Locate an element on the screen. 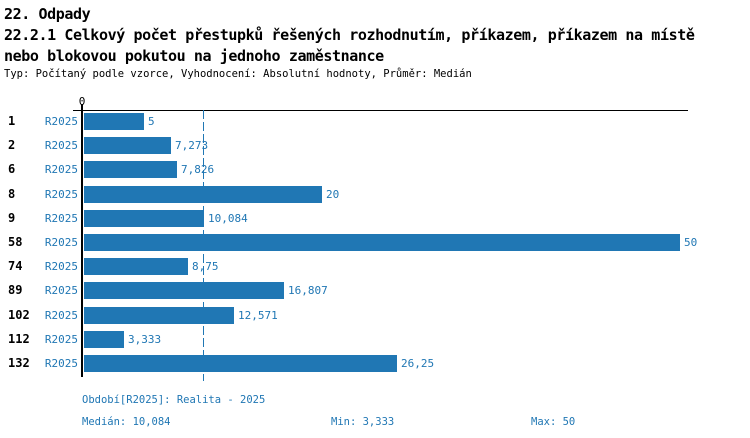 This screenshot has width=750, height=438. row-category-label: 102 is located at coordinates (19, 315).